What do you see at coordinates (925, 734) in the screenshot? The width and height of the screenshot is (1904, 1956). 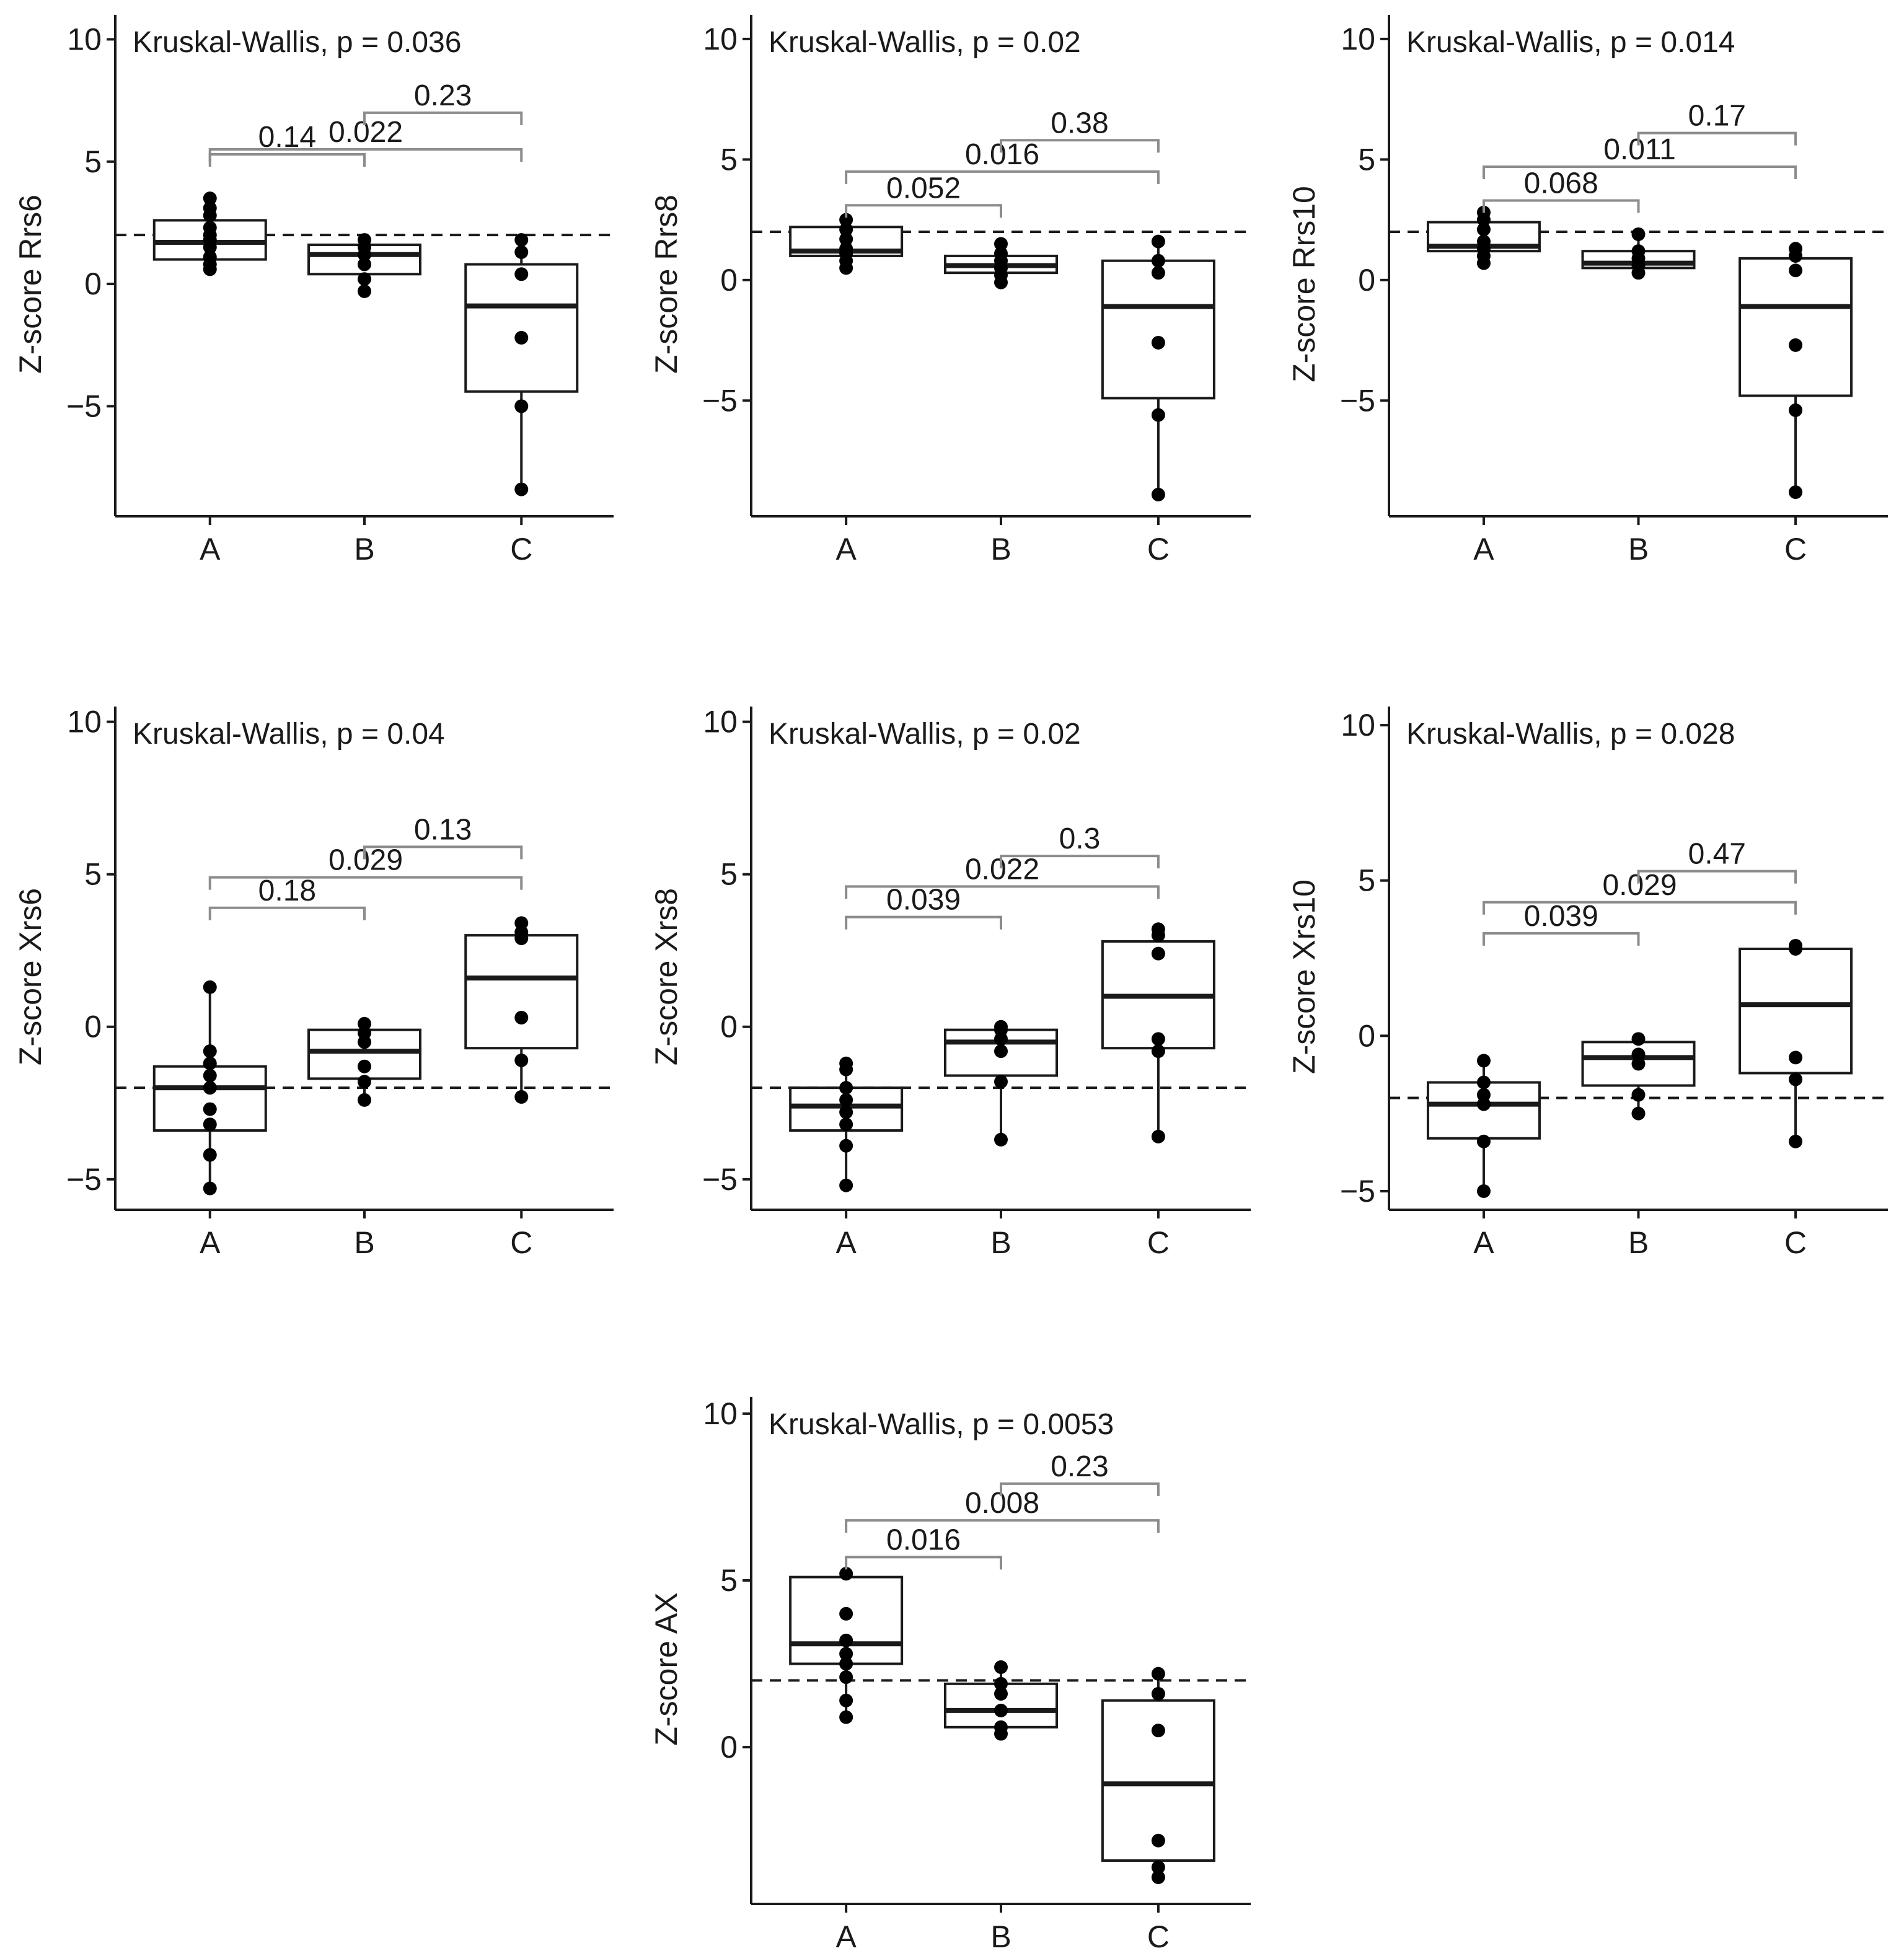 I see `chart-title: Kruskal-Wallis, p = 0.02` at bounding box center [925, 734].